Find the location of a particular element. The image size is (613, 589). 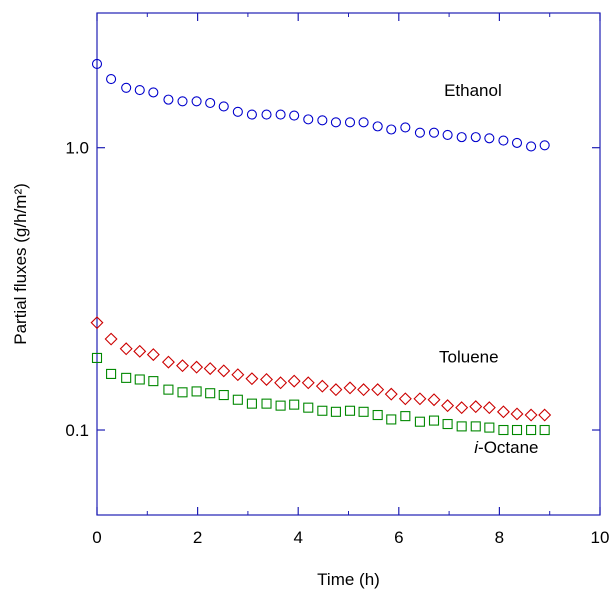

toluene-label: Toluene is located at coordinates (469, 357).